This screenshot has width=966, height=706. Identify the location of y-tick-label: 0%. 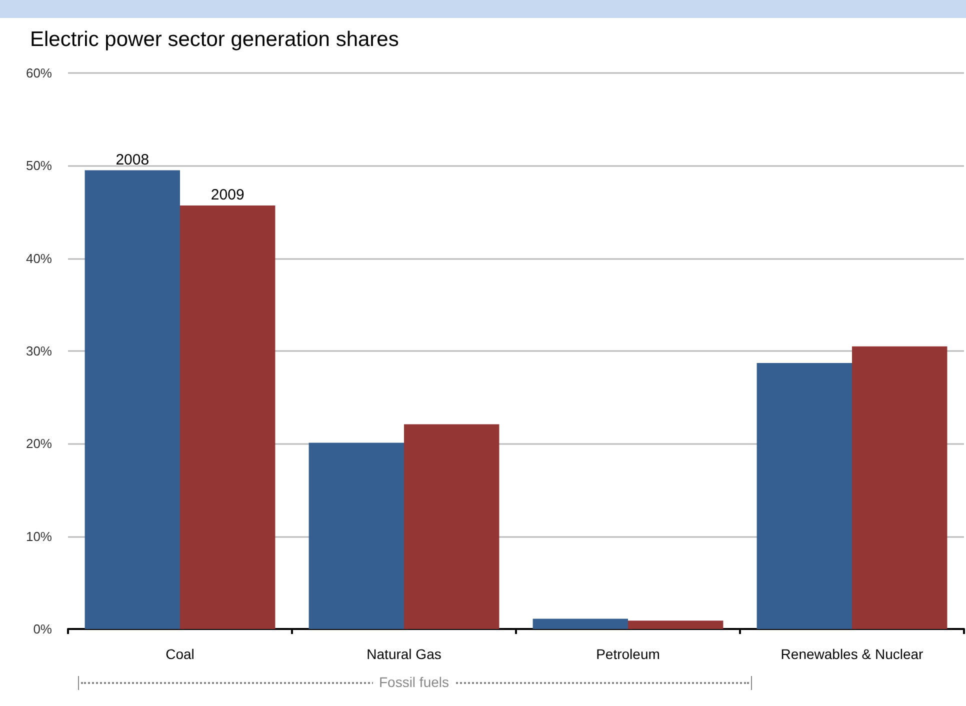
(42, 629).